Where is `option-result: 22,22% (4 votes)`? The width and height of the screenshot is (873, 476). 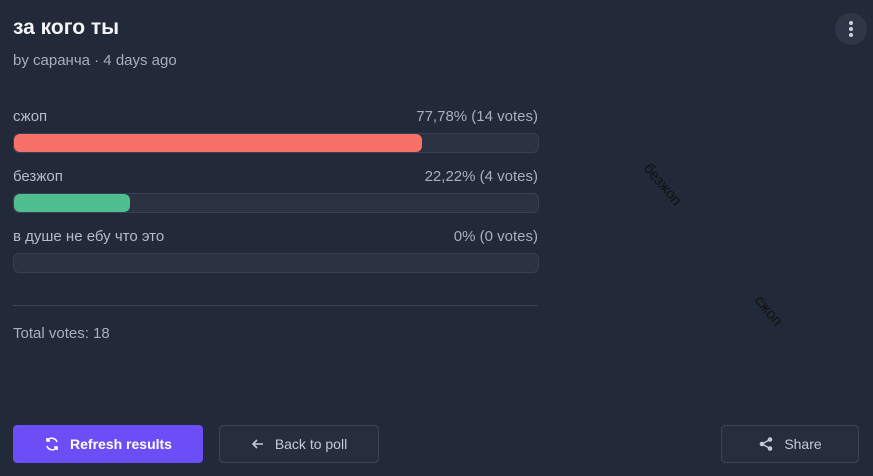
option-result: 22,22% (4 votes) is located at coordinates (481, 176).